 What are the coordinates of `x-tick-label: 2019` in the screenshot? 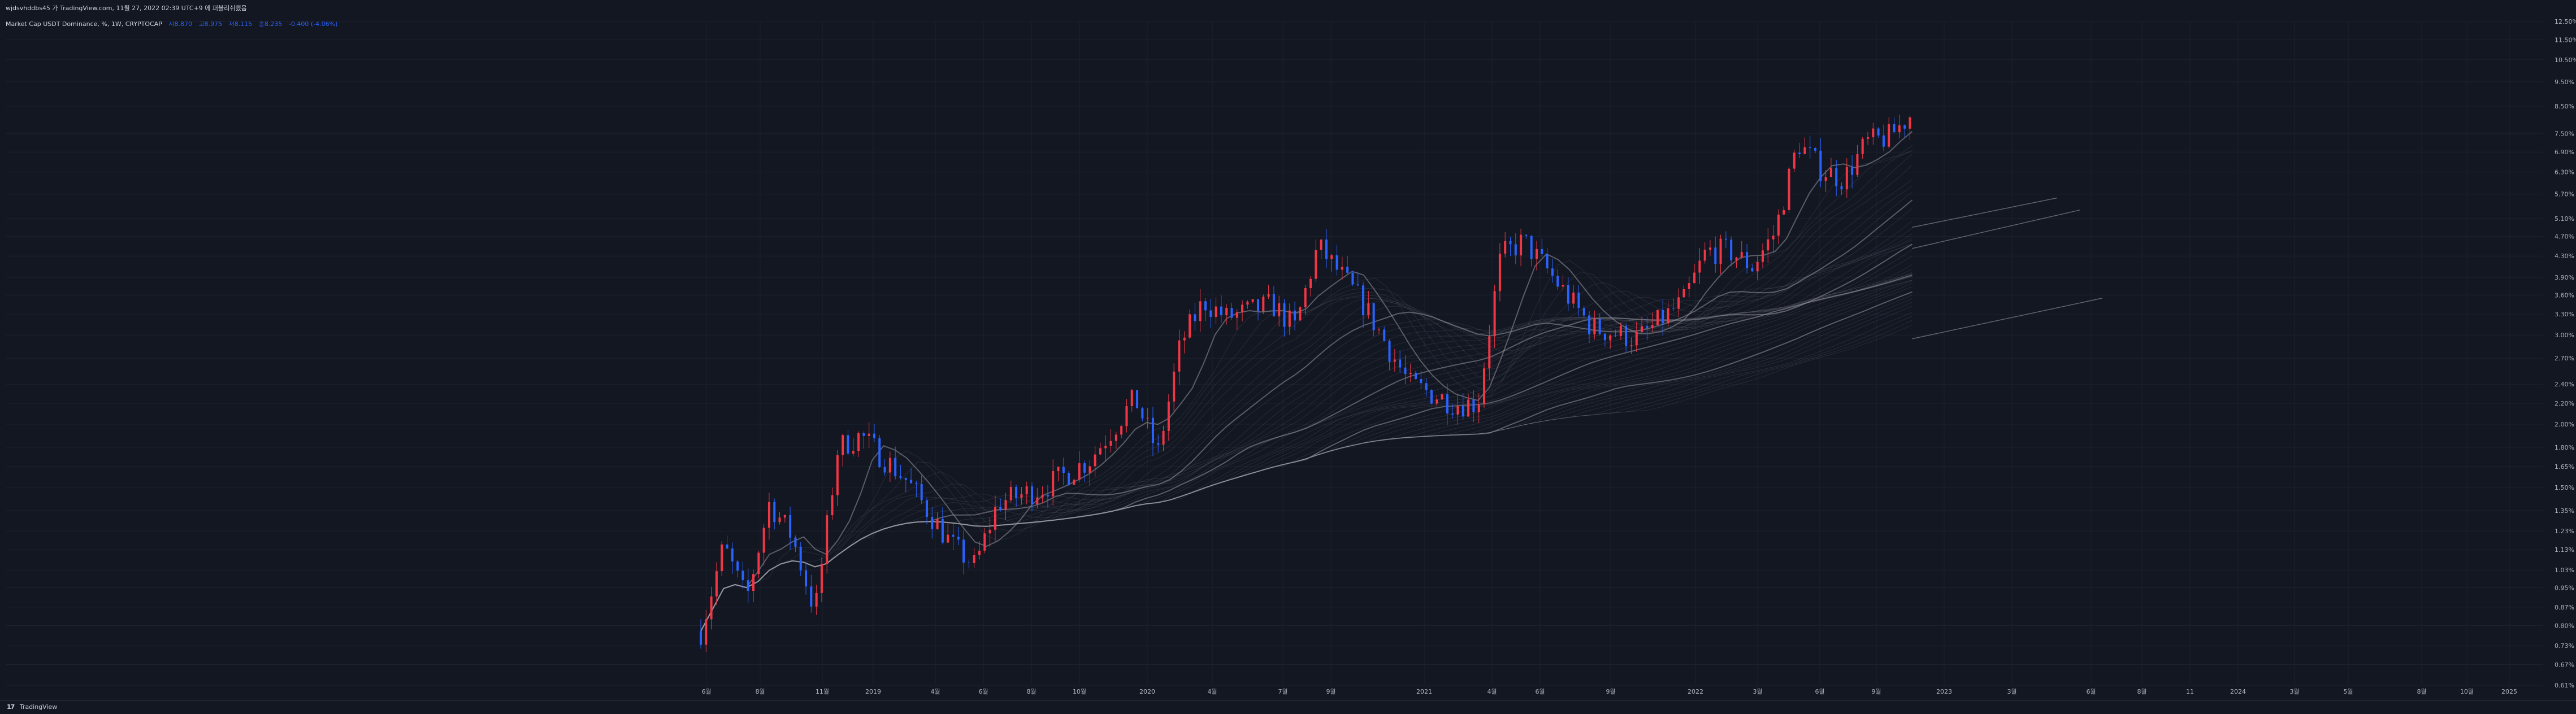 It's located at (873, 691).